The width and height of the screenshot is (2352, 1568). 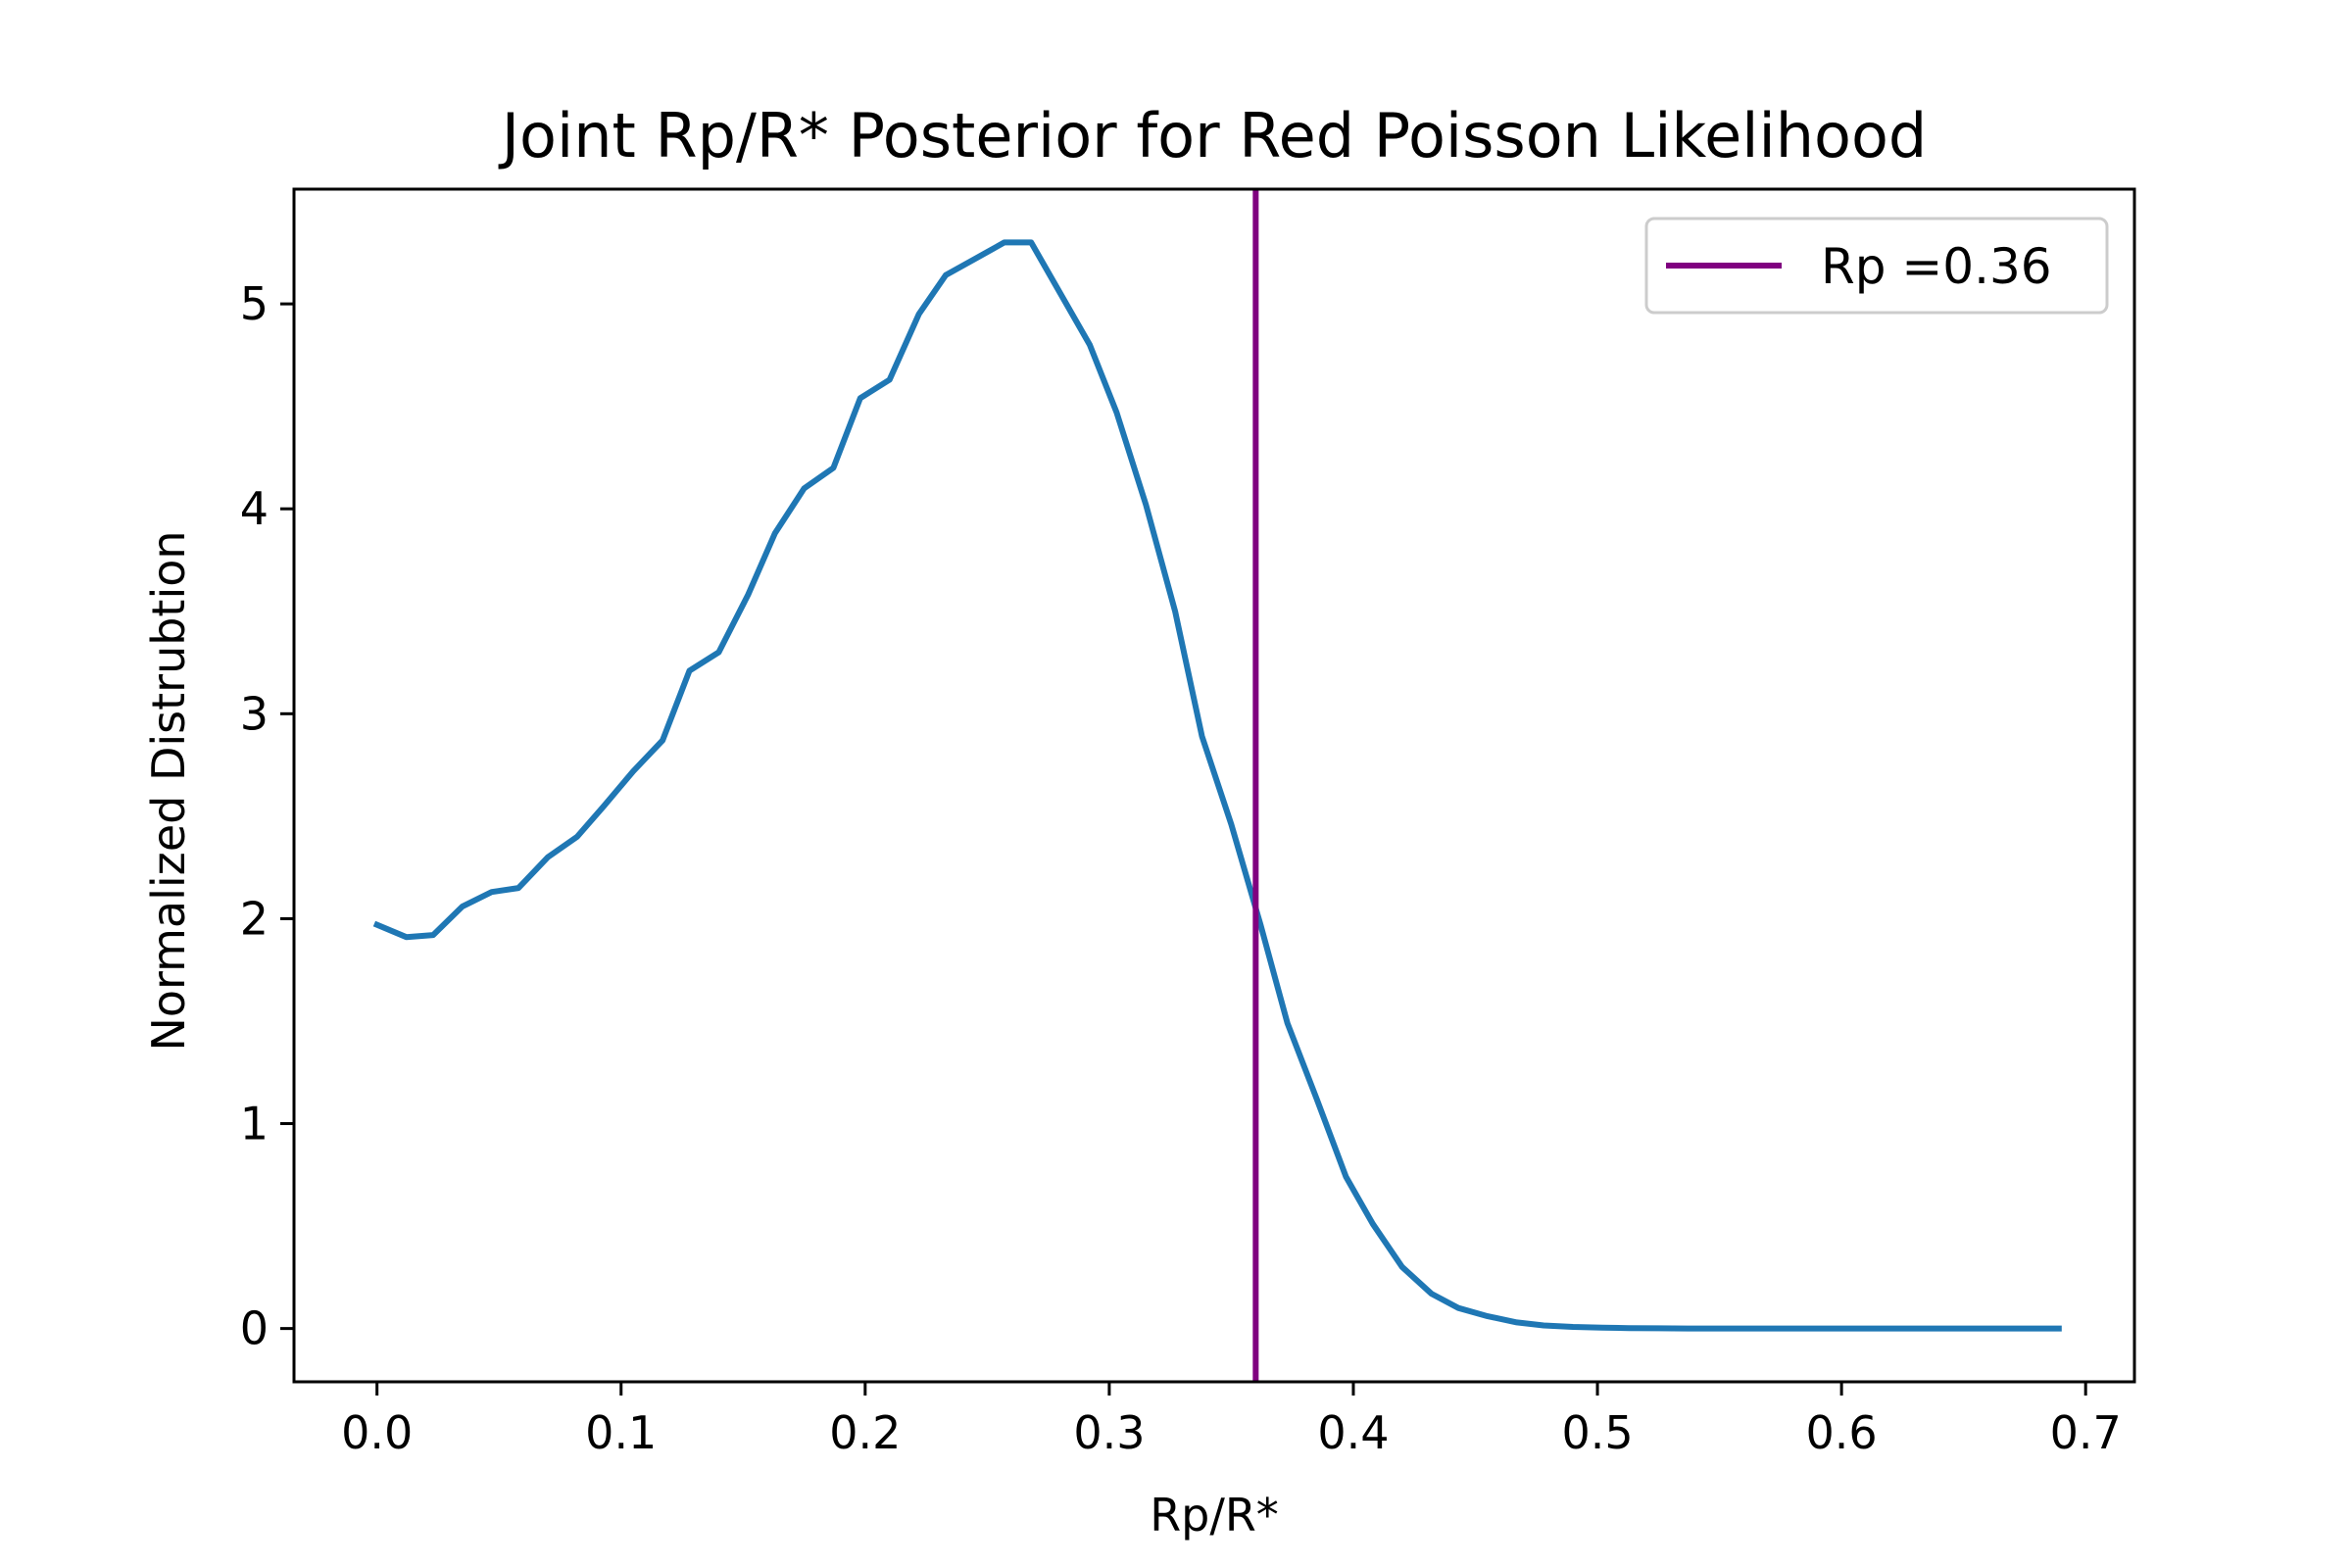 What do you see at coordinates (377, 1432) in the screenshot?
I see `x-tick-label: 0.0` at bounding box center [377, 1432].